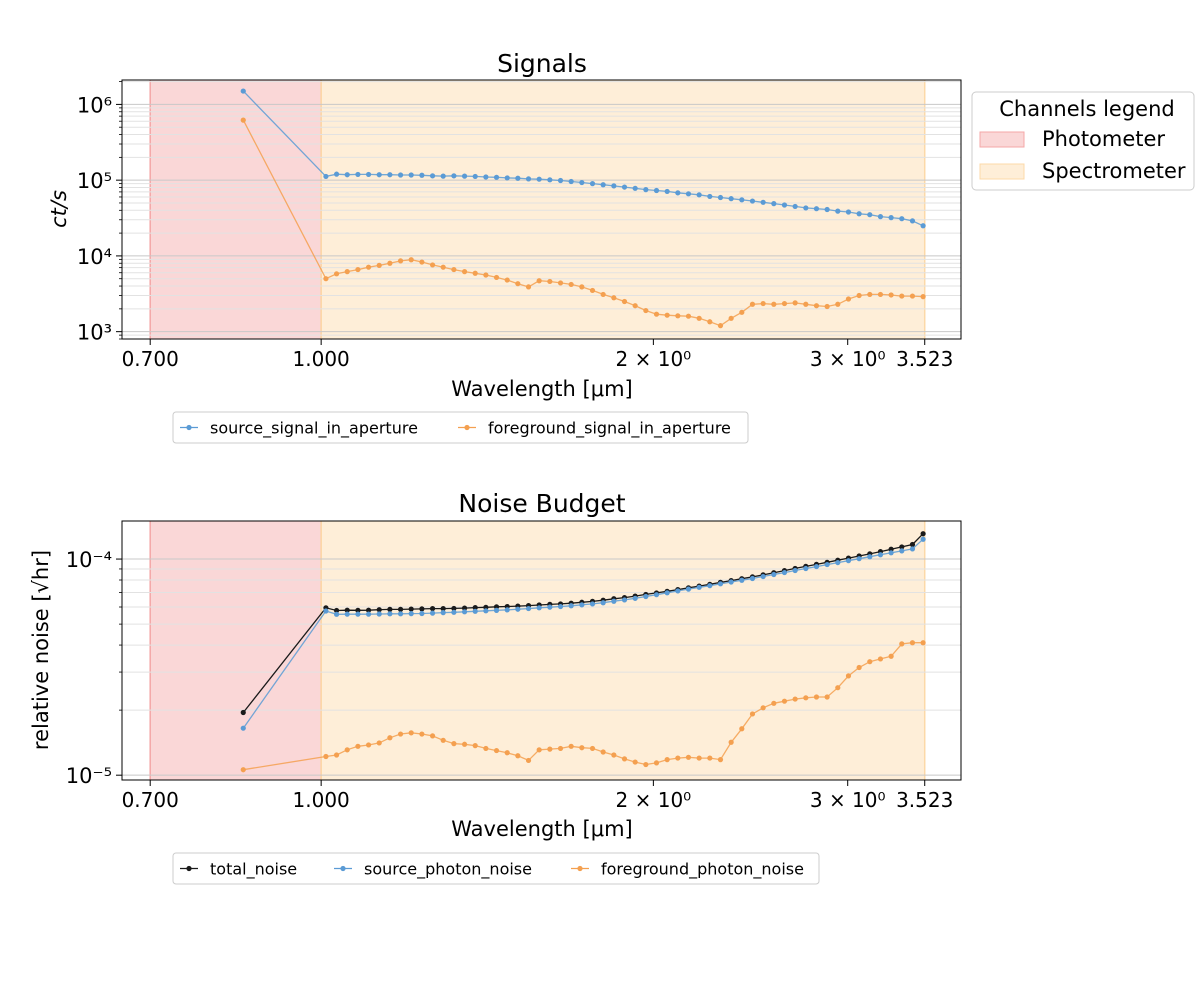 The height and width of the screenshot is (1000, 1200). I want to click on legend-swatch-marker, so click(189, 868).